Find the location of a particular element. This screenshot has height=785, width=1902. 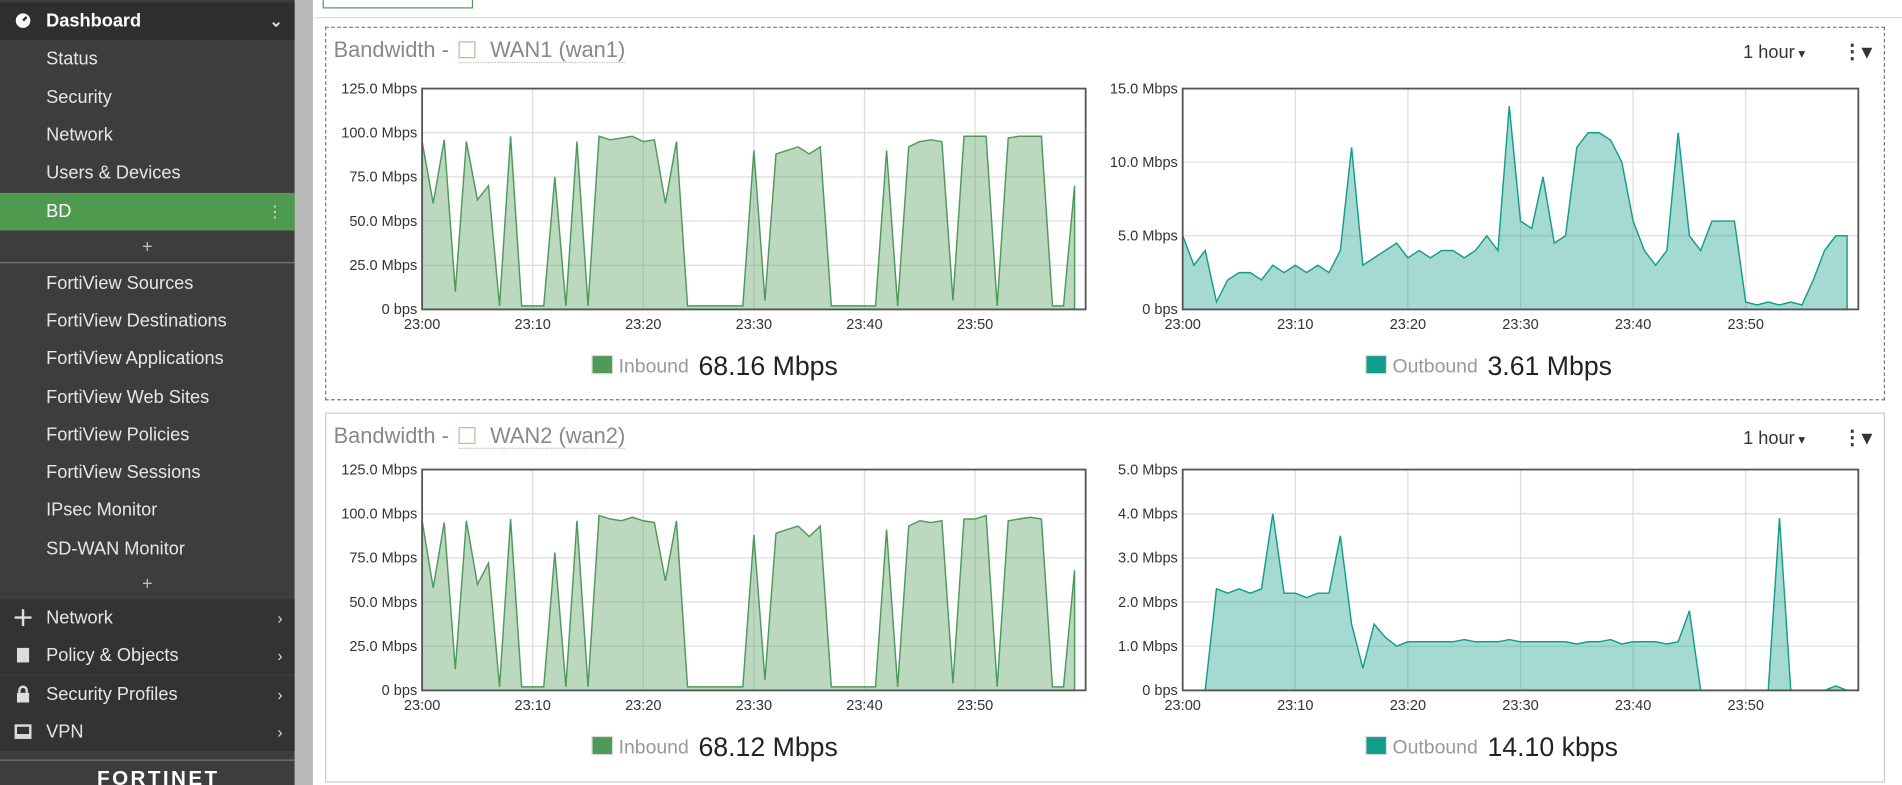

y-tick-label: 15.0 Mbps is located at coordinates (1144, 89).